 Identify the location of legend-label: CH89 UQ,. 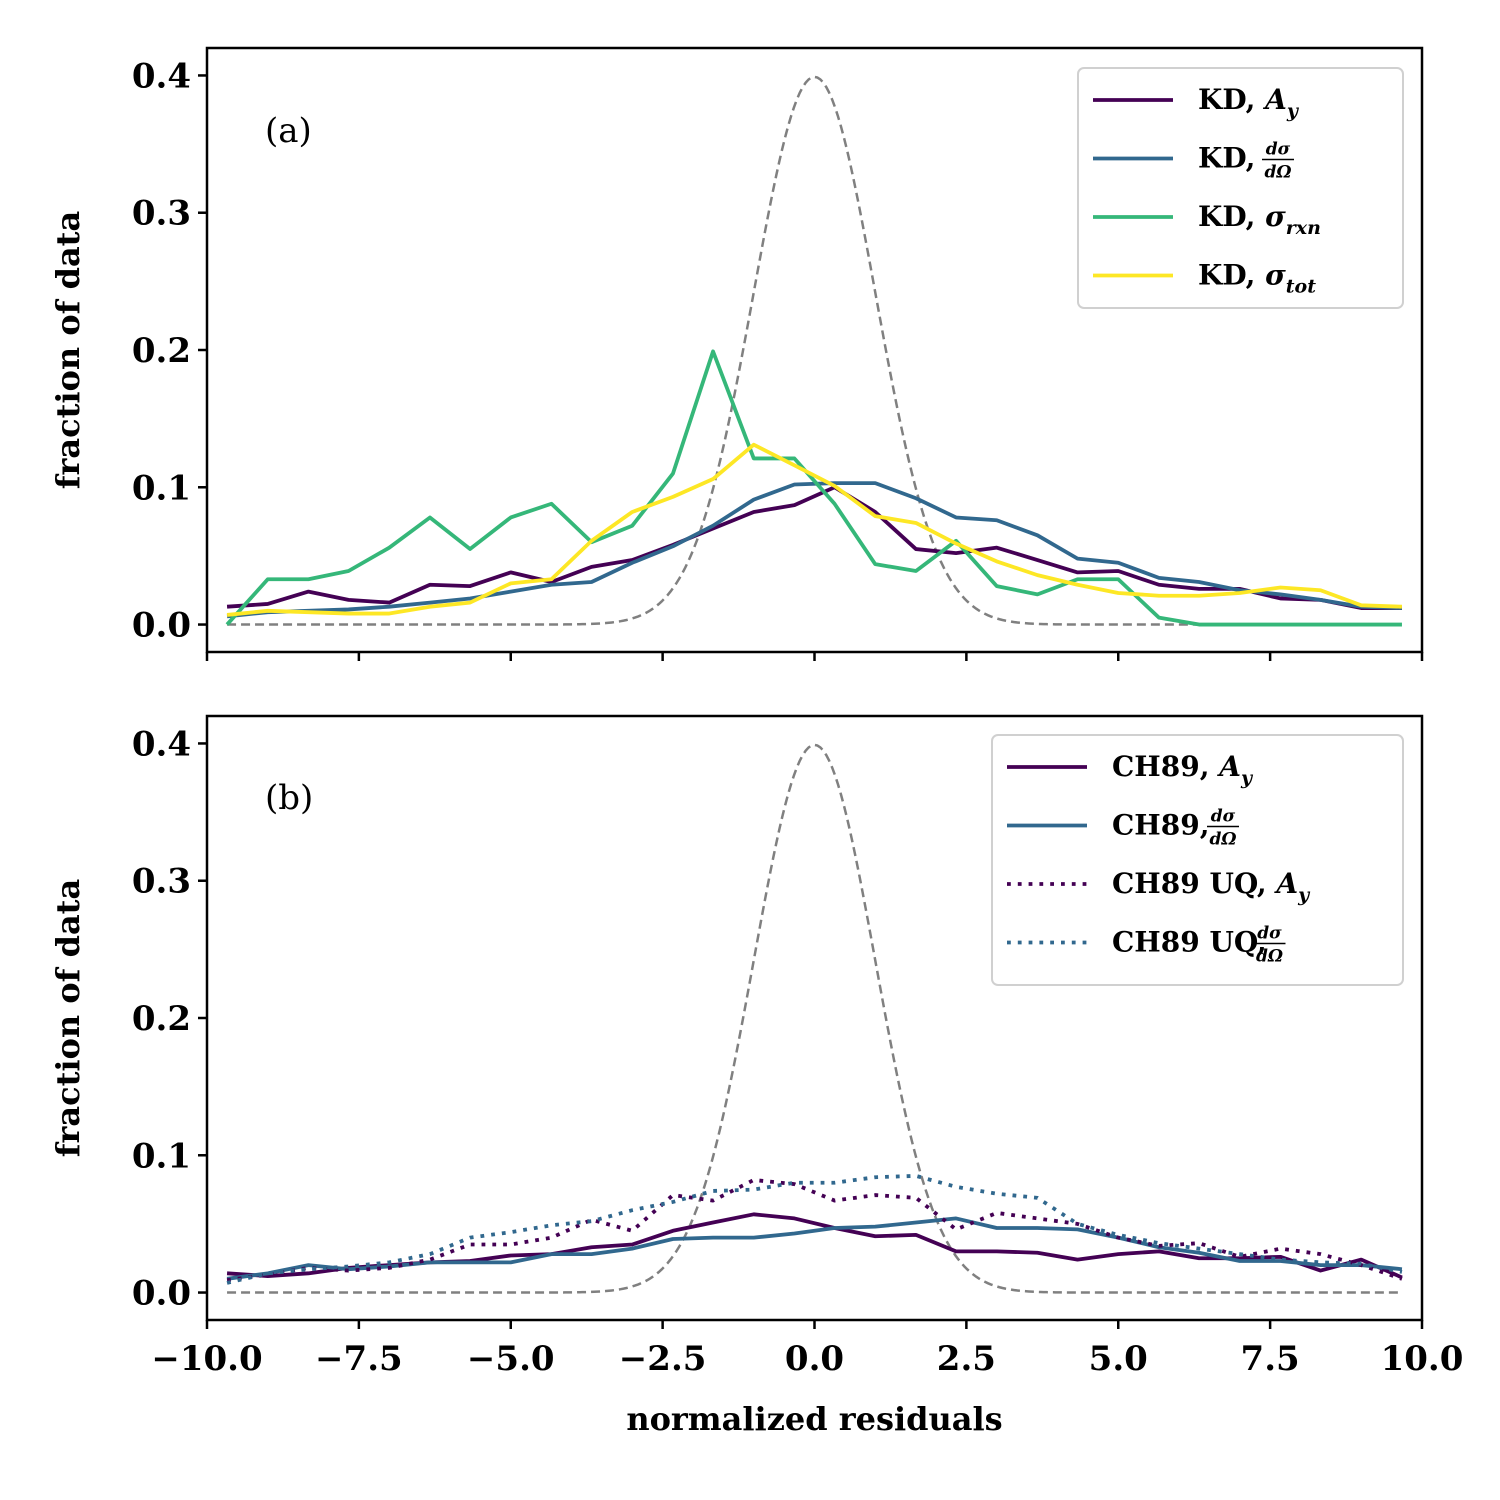
(1189, 942).